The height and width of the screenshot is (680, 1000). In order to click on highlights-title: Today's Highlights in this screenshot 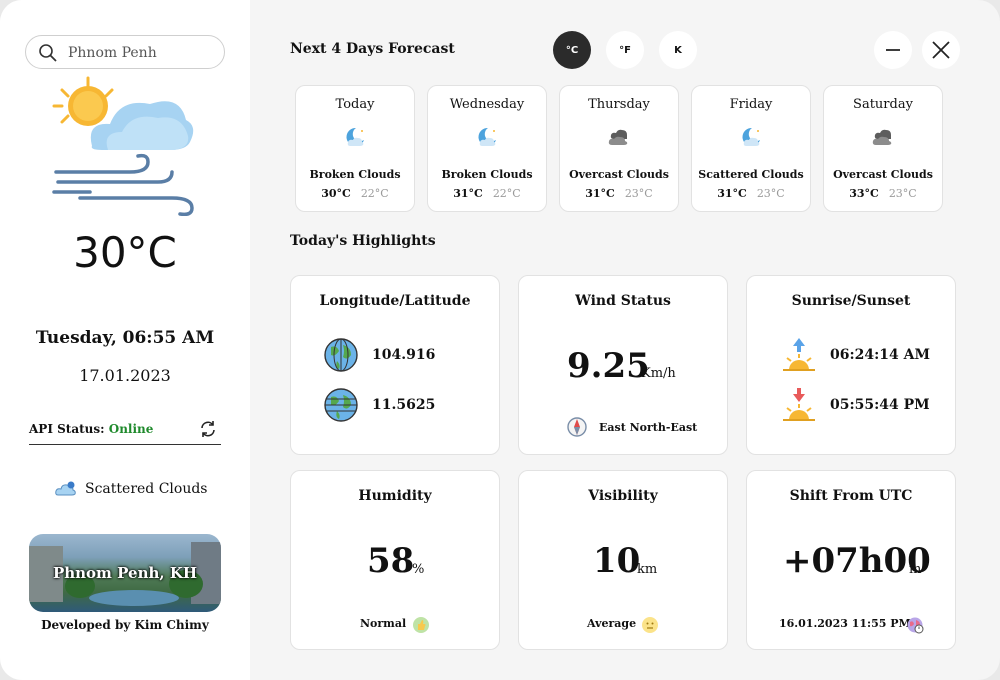, I will do `click(363, 241)`.